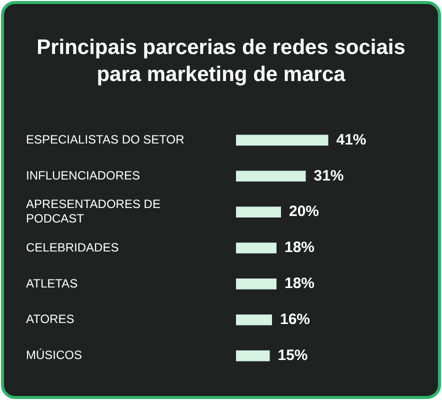 The image size is (442, 400). Describe the element at coordinates (295, 319) in the screenshot. I see `data-label: 16%` at that location.